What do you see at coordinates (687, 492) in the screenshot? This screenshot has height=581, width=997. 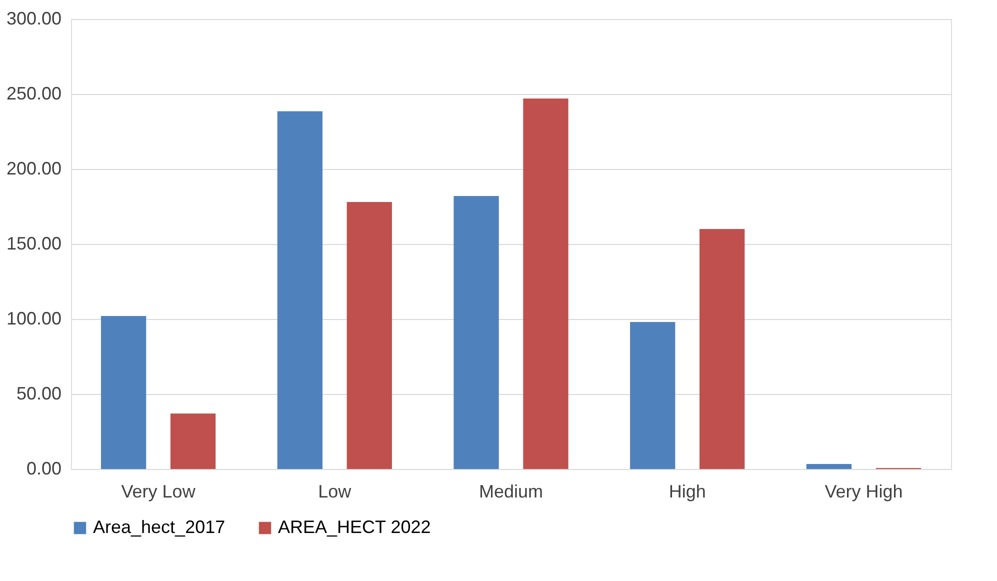 I see `x-tick-label: High` at bounding box center [687, 492].